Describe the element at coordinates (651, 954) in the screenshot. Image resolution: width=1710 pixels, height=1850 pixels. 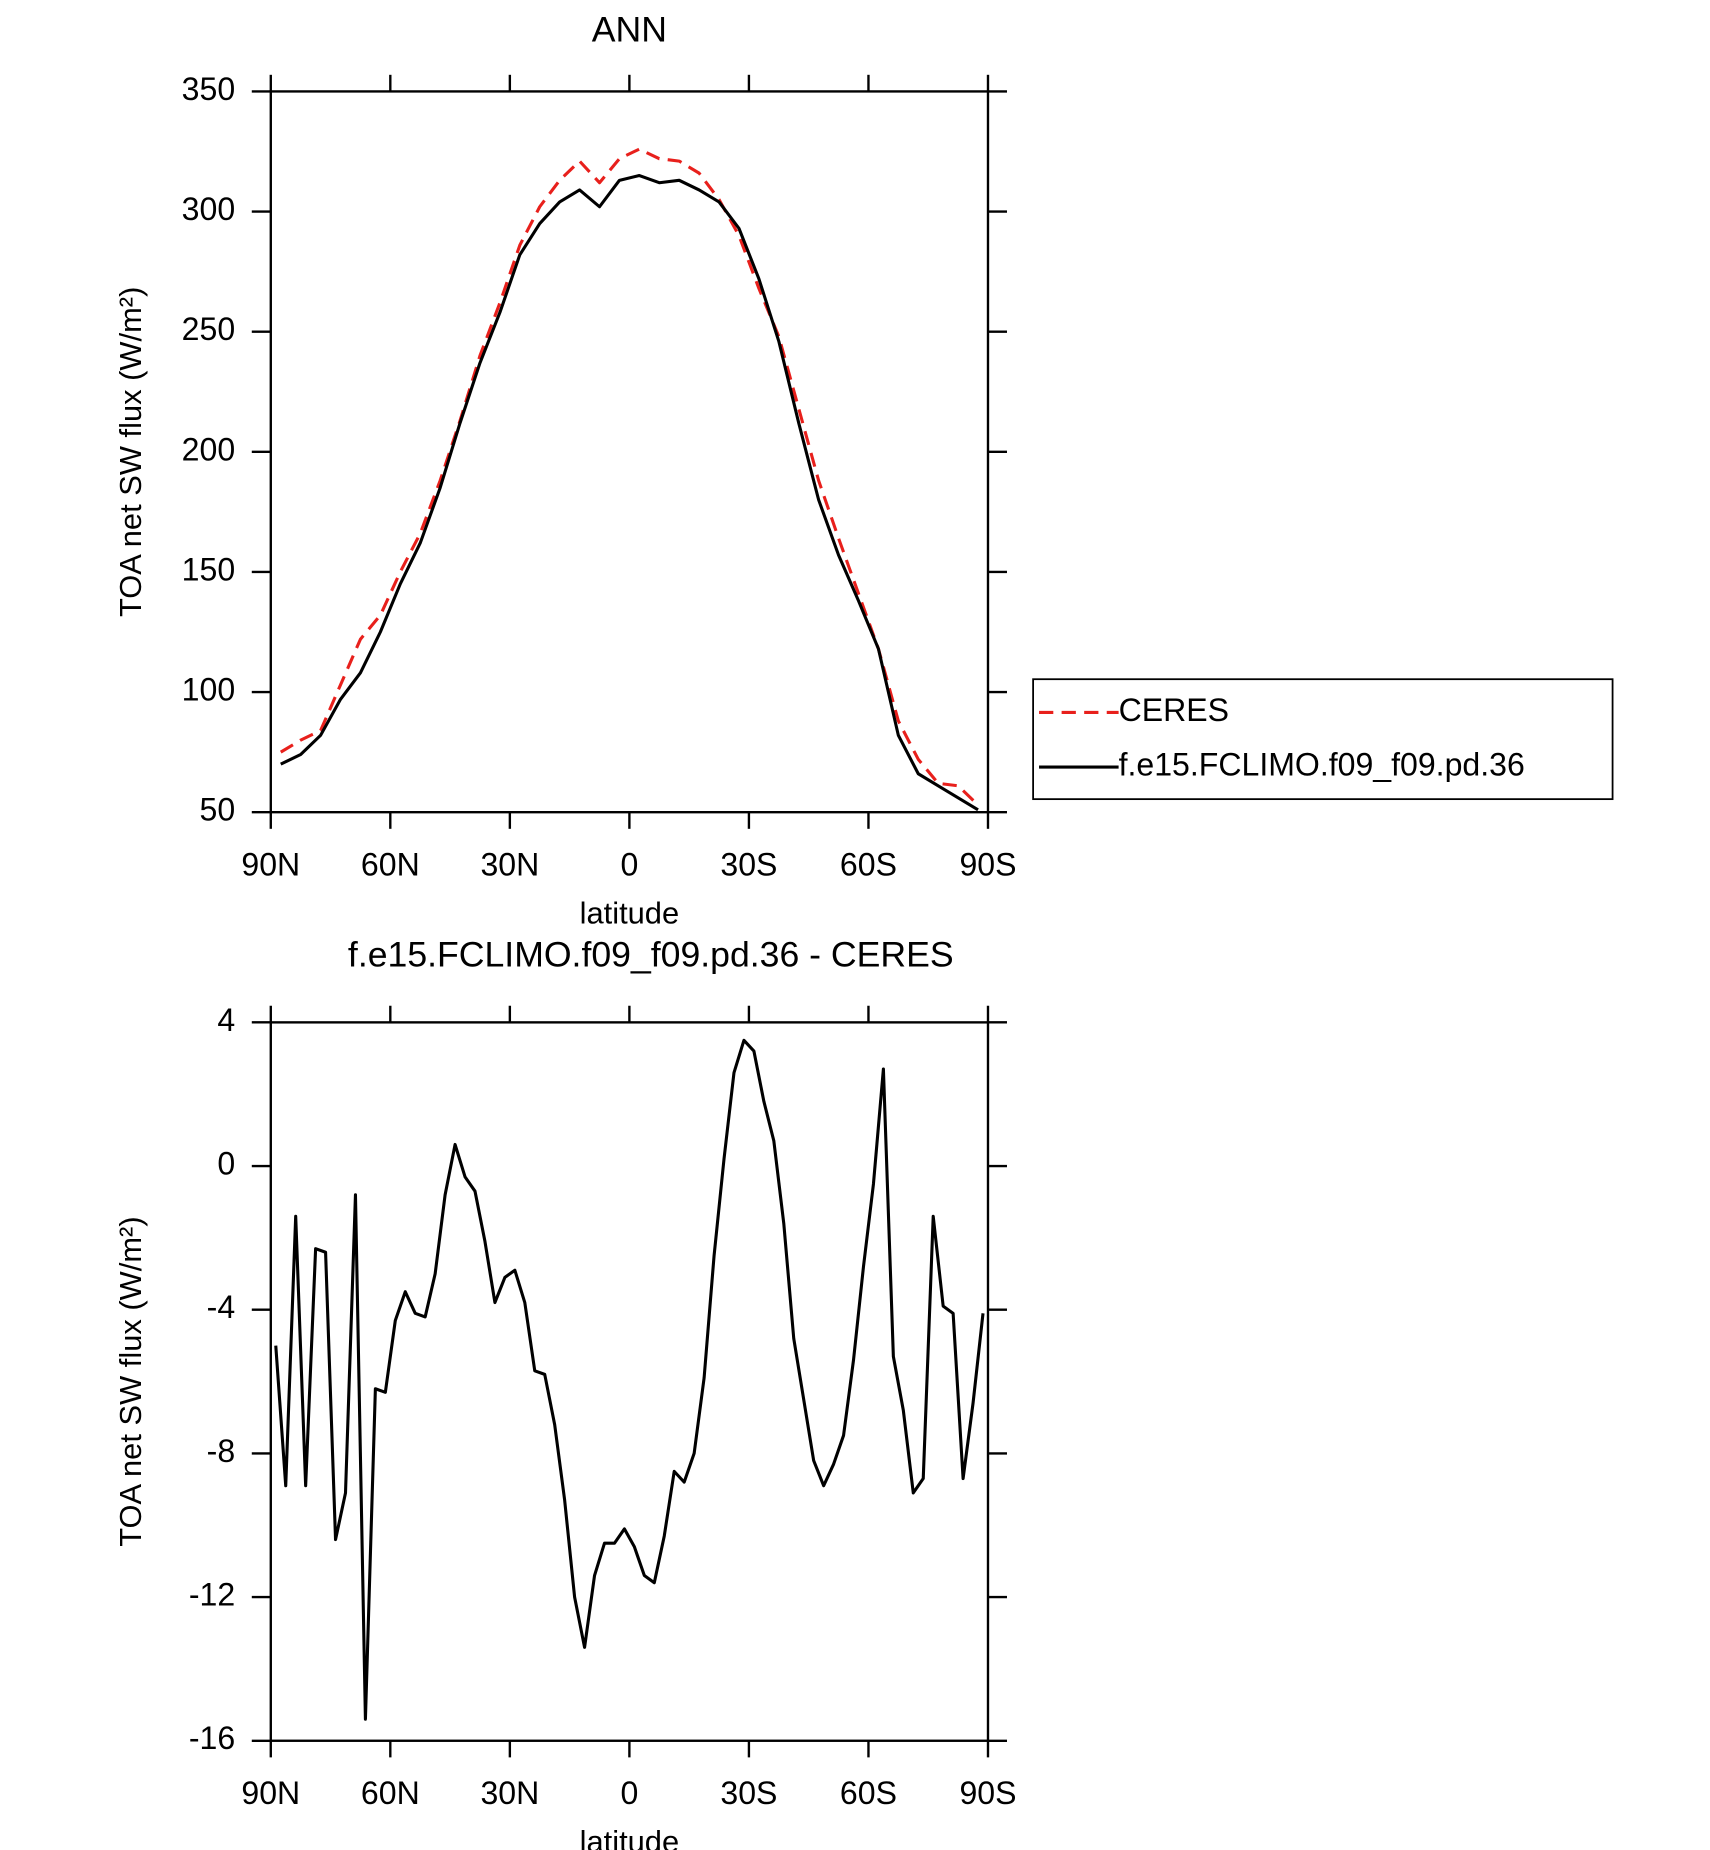
I see `chart-title: f.e15.FCLIMO.f09_f09.pd.36 - CERES` at that location.